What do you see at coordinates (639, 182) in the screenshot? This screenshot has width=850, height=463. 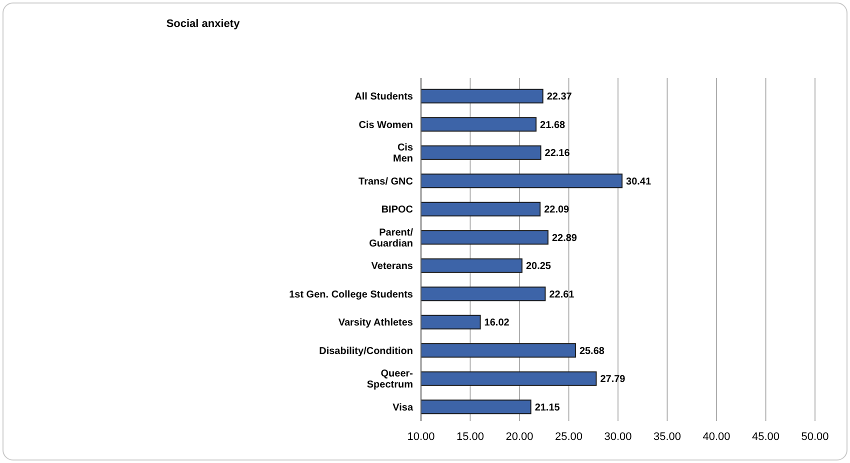 I see `data-label: 30.41` at bounding box center [639, 182].